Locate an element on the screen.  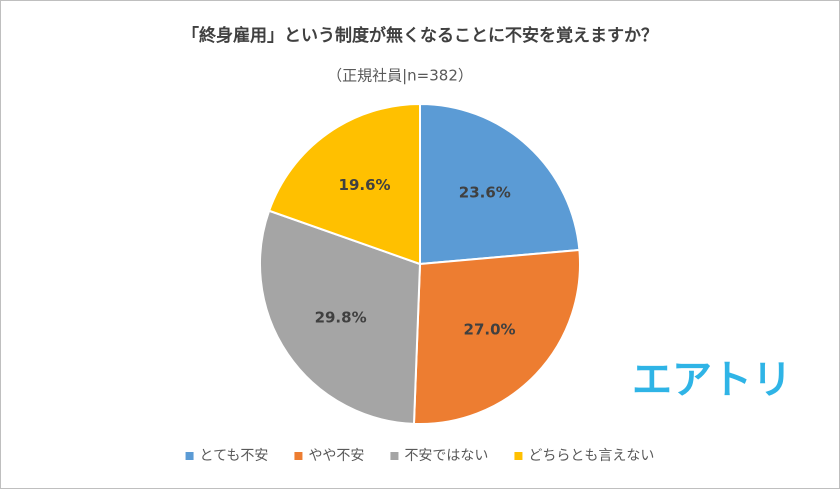
data-label: 27.0% is located at coordinates (490, 330).